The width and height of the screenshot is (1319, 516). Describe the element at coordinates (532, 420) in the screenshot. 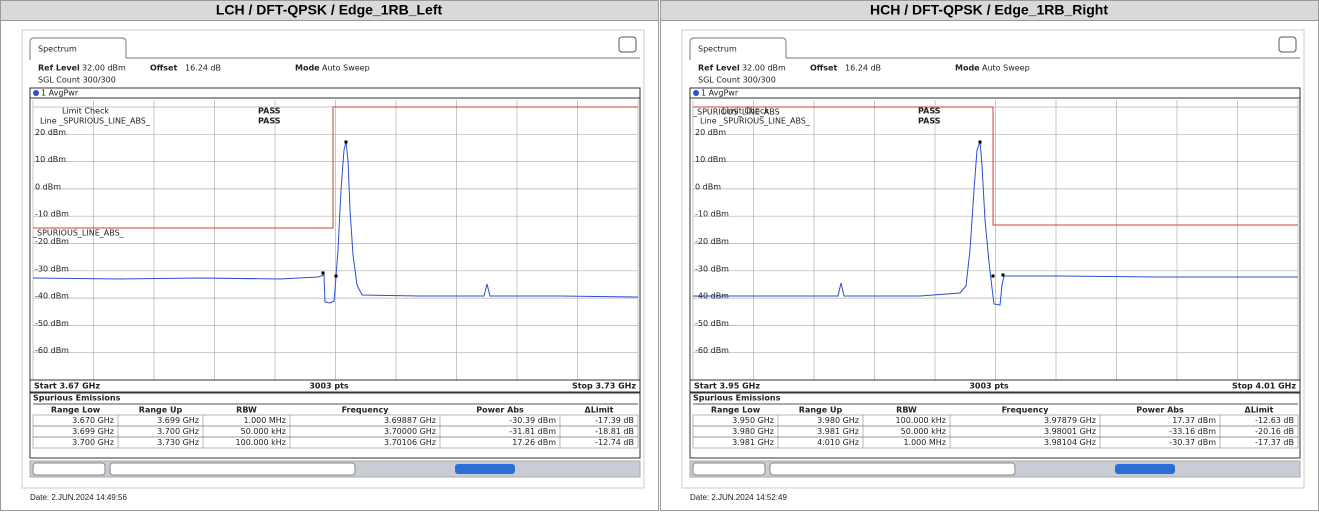

I see `cell: -30.39 dBm` at that location.